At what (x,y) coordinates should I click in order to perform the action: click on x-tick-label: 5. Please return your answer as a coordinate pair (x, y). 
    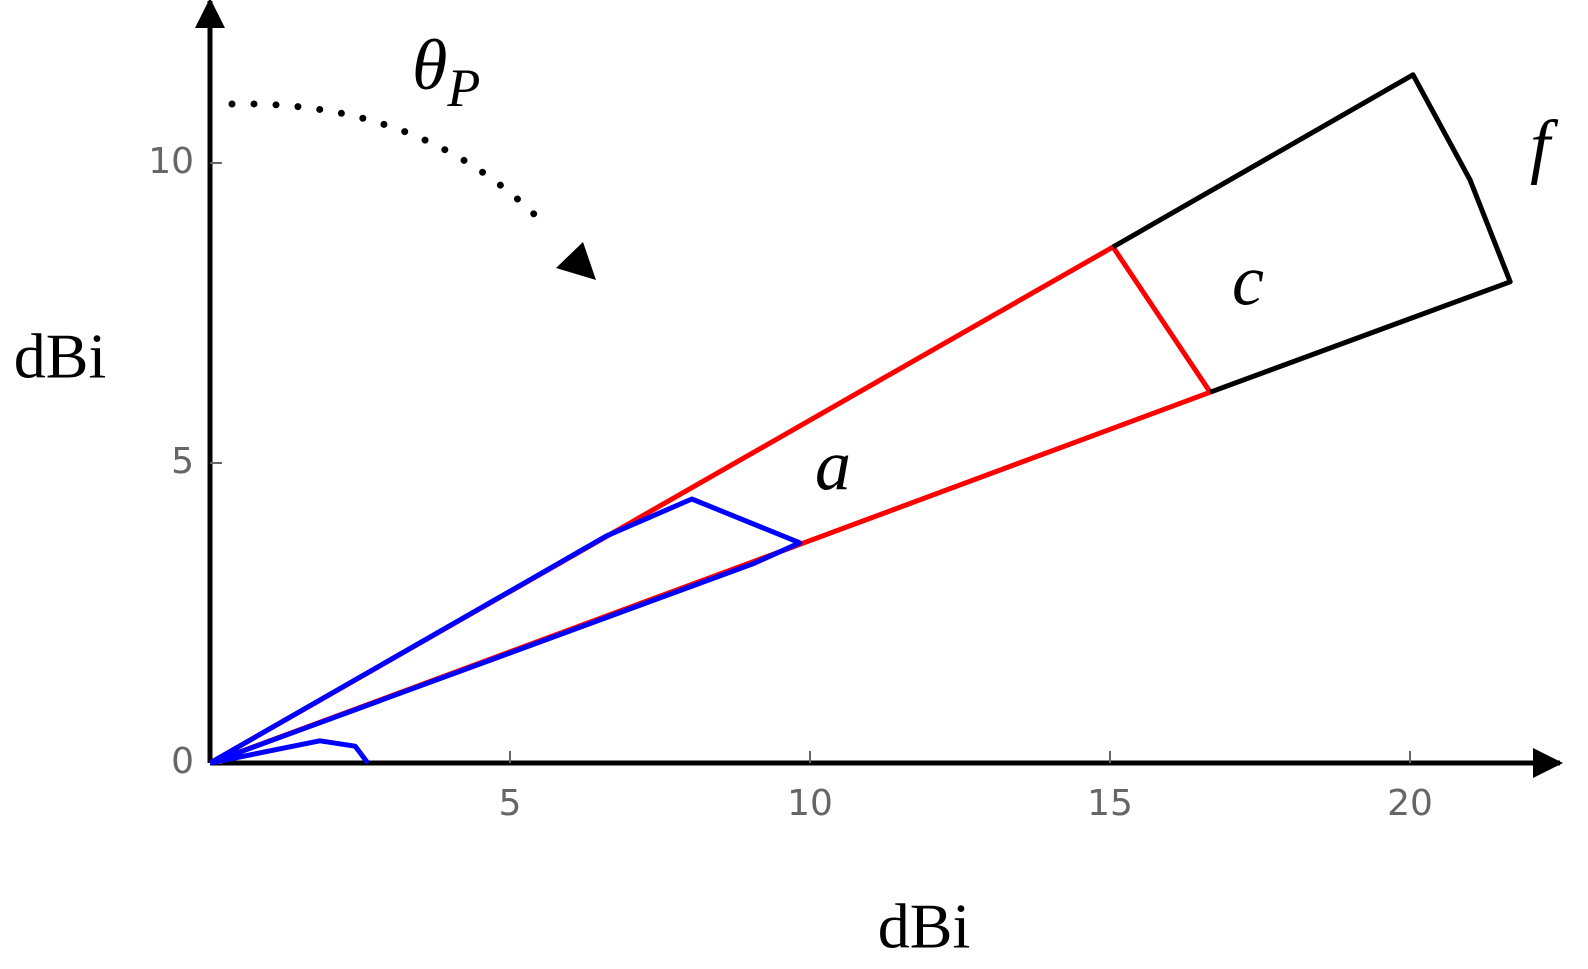
    Looking at the image, I should click on (510, 803).